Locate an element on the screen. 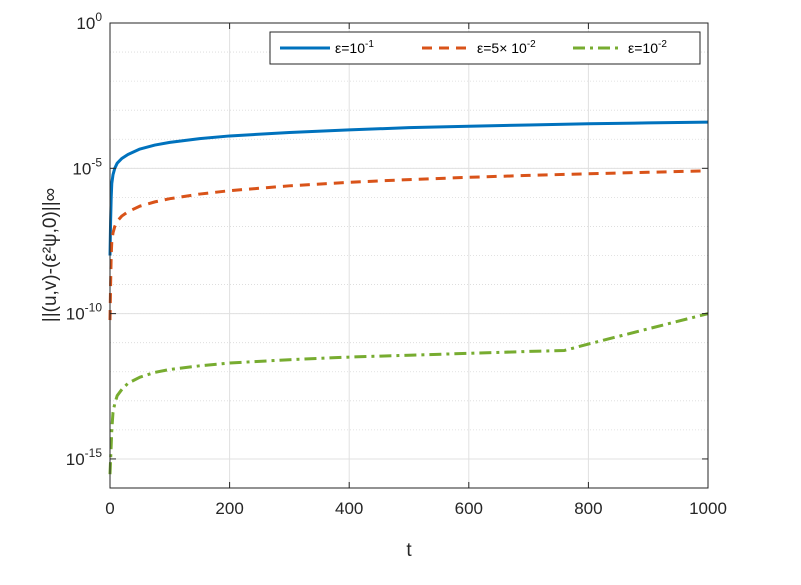  y-tick-label: 10⁻¹⁰ is located at coordinates (84, 312).